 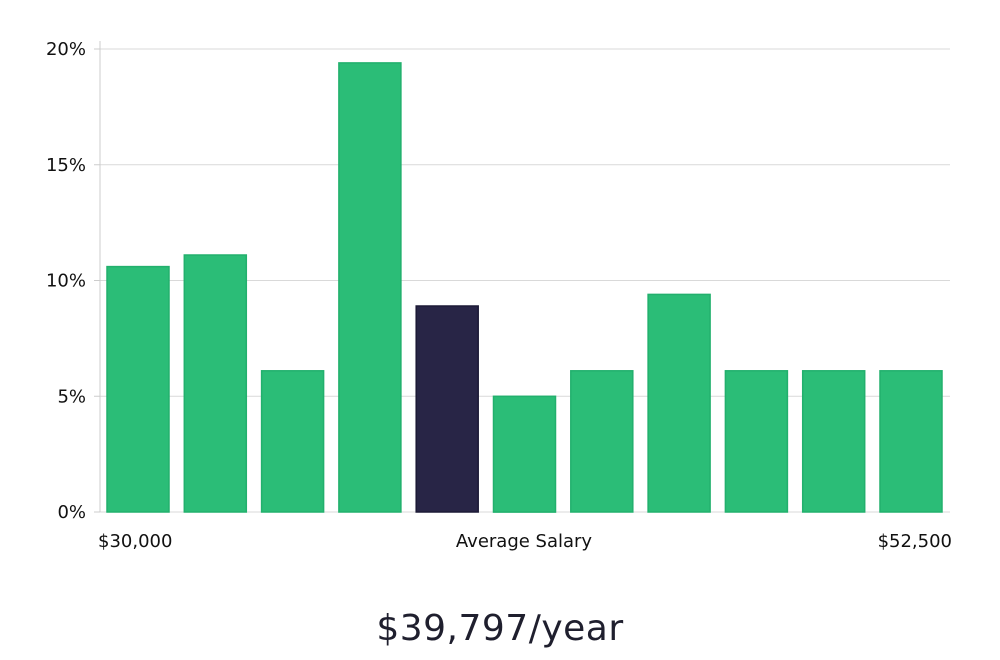 I want to click on y-tick-label: 10%, so click(x=66, y=281).